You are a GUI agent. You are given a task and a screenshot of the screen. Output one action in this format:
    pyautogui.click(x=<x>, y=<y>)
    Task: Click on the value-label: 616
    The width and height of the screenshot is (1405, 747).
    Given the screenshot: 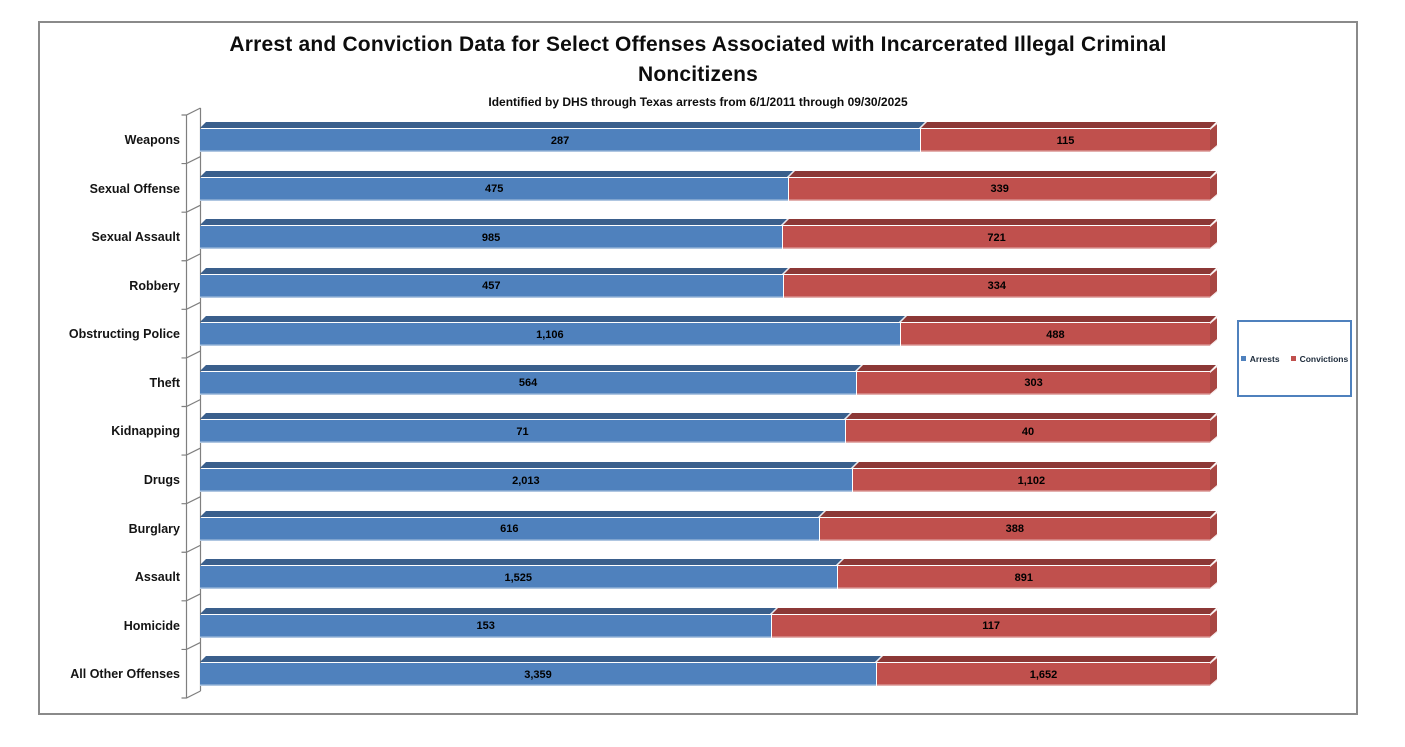 What is the action you would take?
    pyautogui.click(x=509, y=529)
    